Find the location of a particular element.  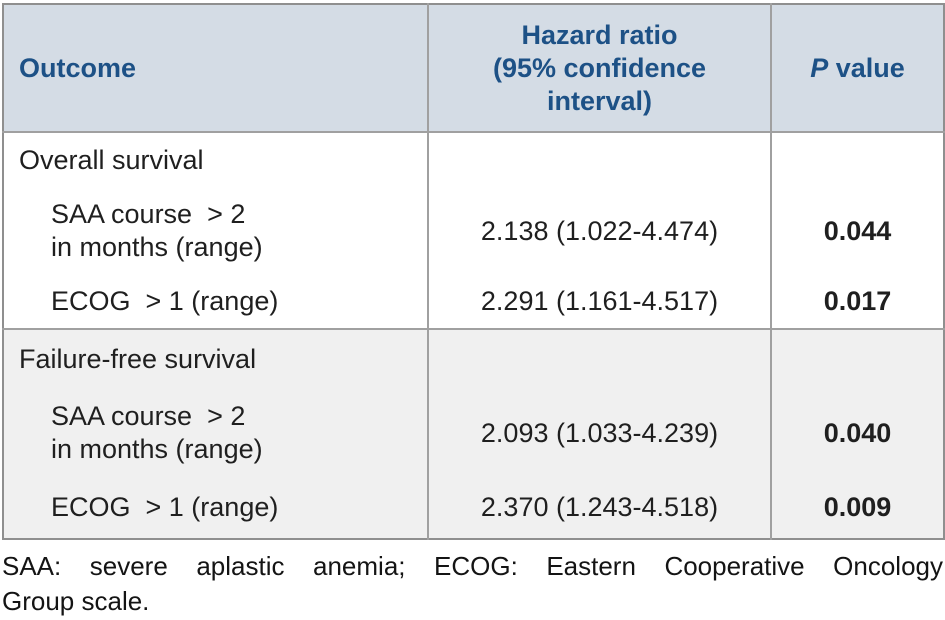

p-value-cell: 0.009 is located at coordinates (857, 508).